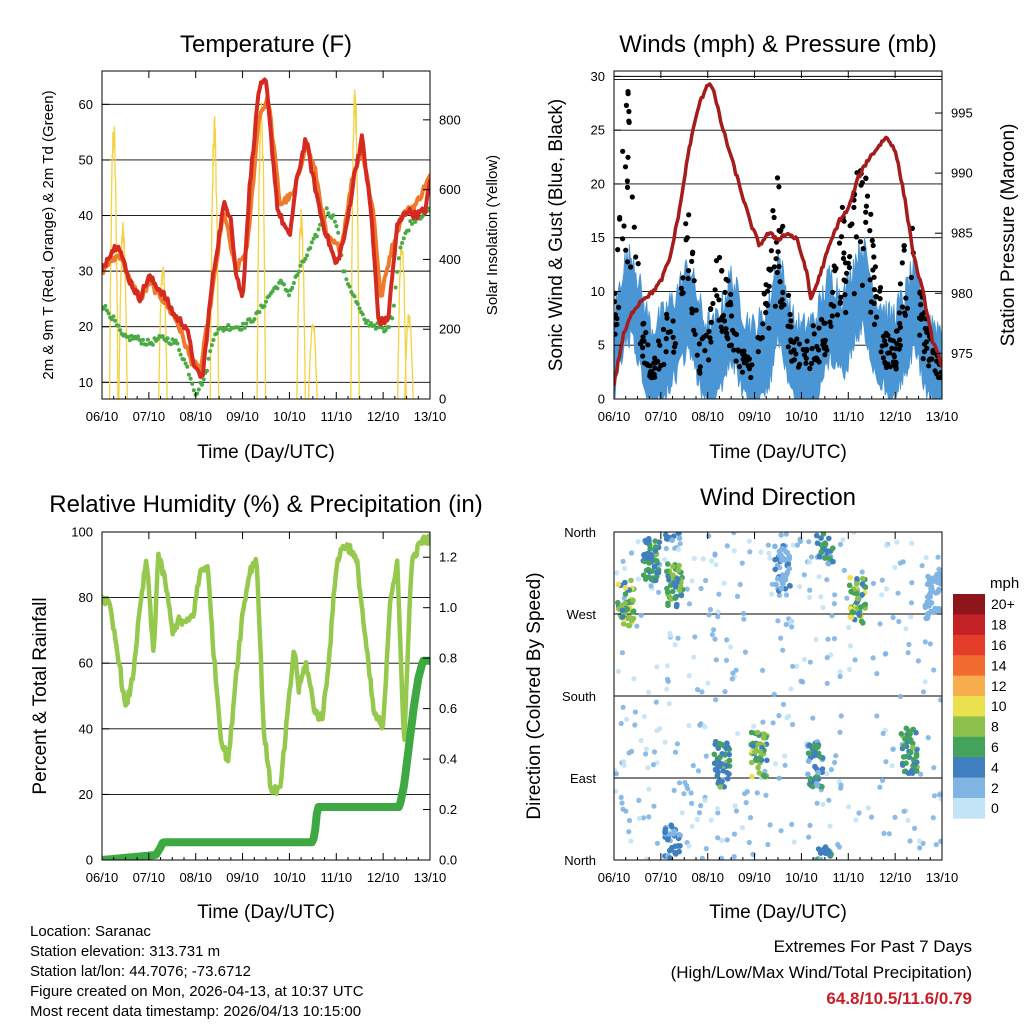 The width and height of the screenshot is (1024, 1024). Describe the element at coordinates (86, 159) in the screenshot. I see `temperature-ytick-label: 50` at that location.